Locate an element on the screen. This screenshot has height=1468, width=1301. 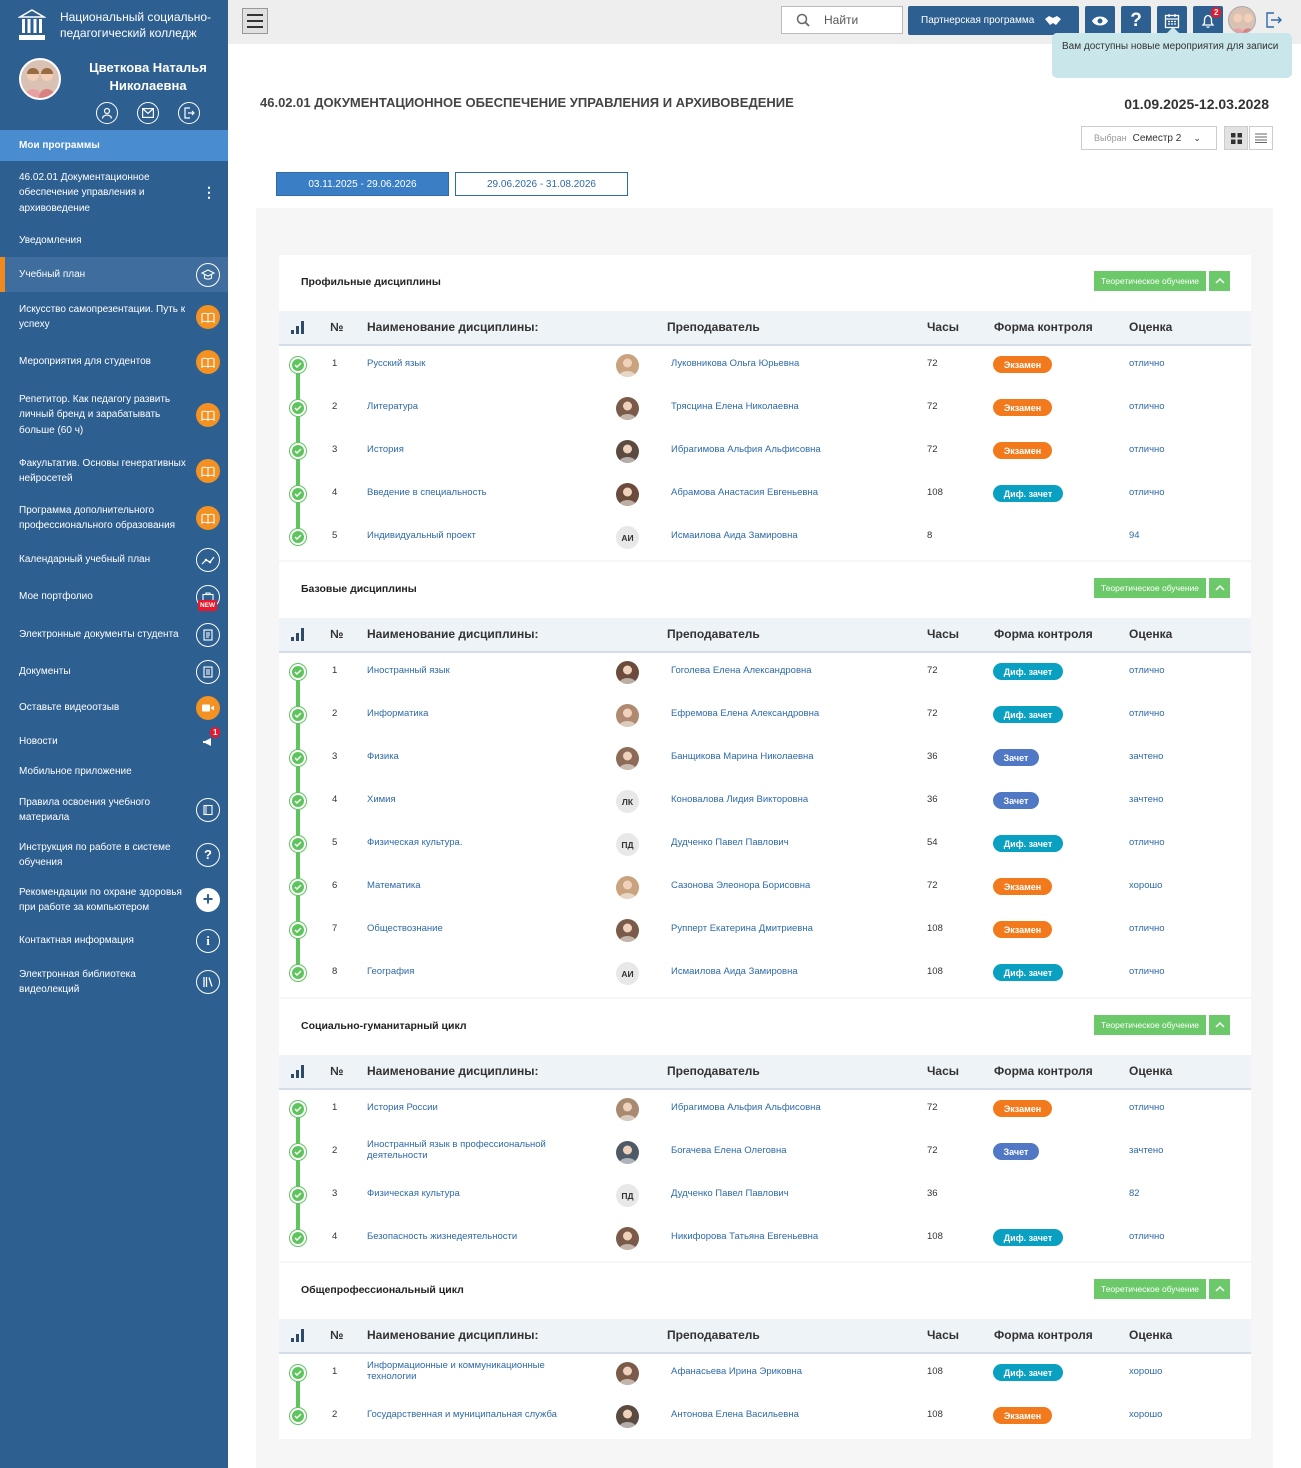
teacher-link: Коновалова Лидия Викторовна is located at coordinates (740, 799).